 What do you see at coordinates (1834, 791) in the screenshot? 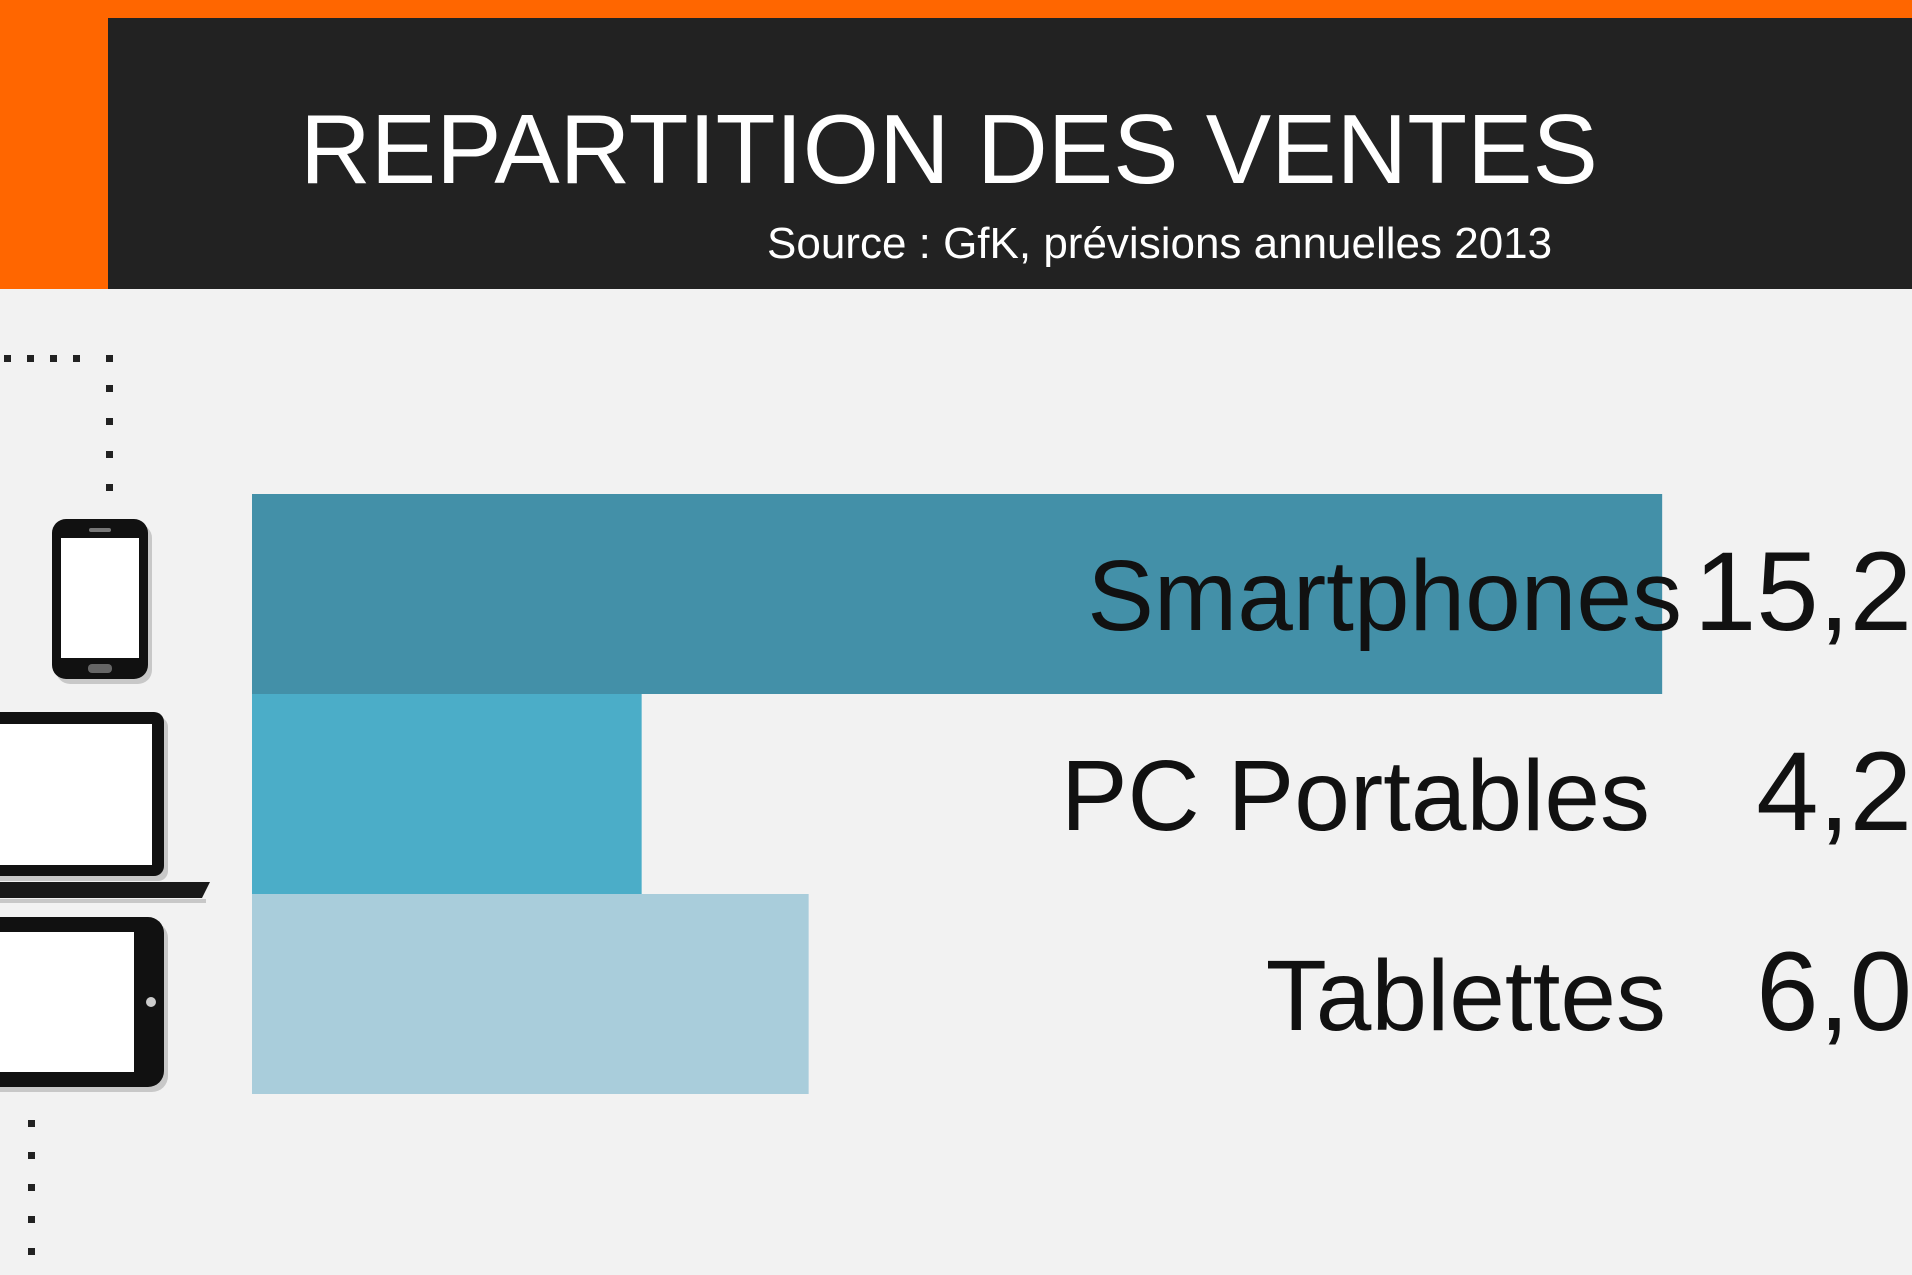
I see `bar-value-label: 4,2` at bounding box center [1834, 791].